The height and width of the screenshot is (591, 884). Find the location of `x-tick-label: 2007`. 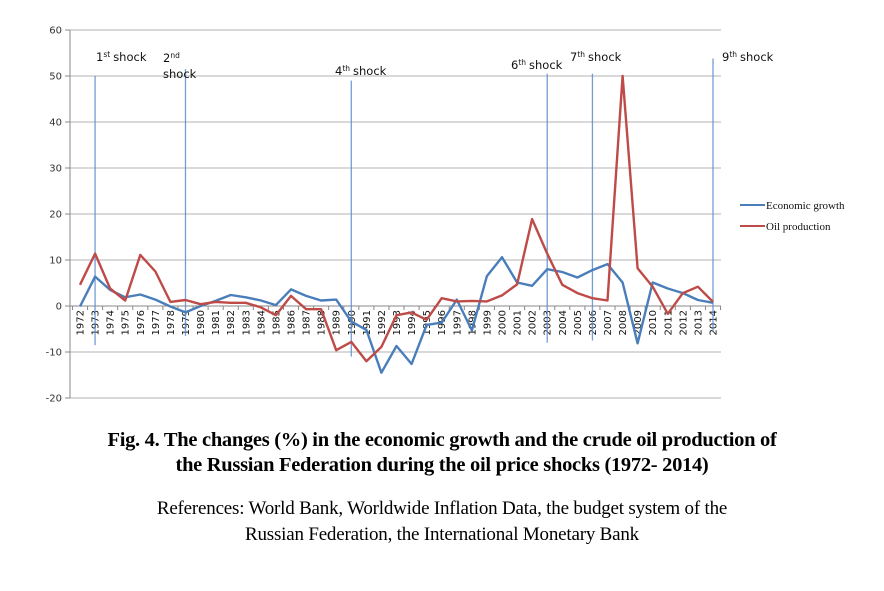

x-tick-label: 2007 is located at coordinates (608, 322).